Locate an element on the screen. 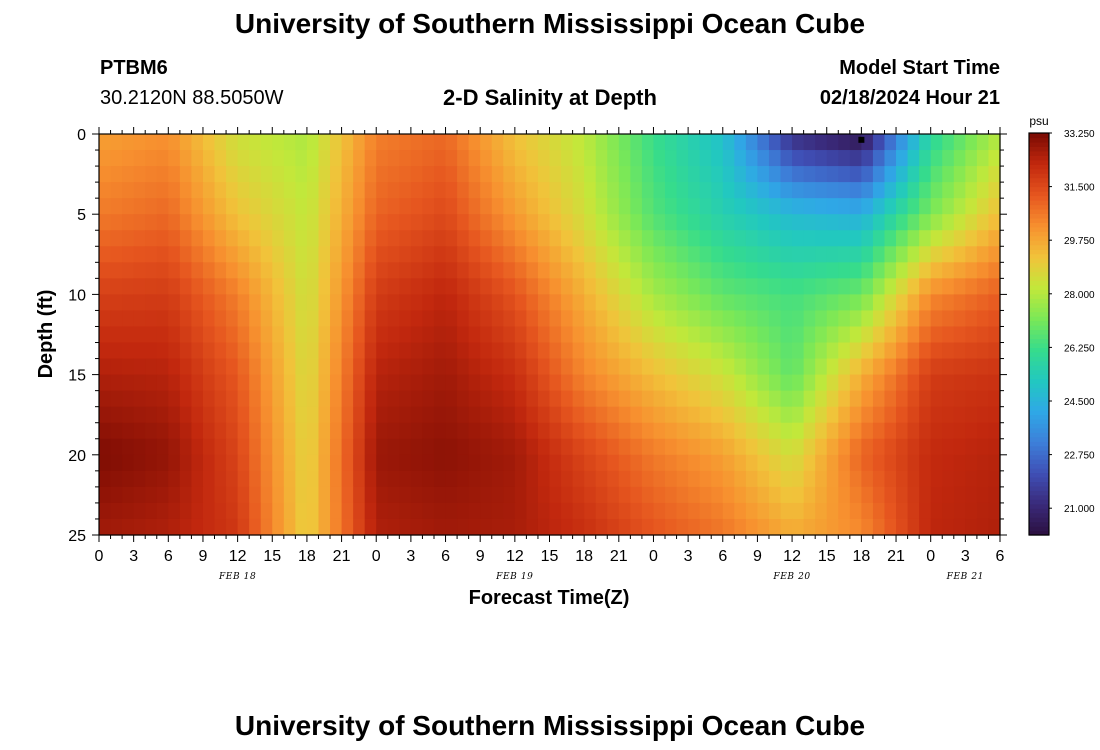  y-tick-label: 20 is located at coordinates (77, 456).